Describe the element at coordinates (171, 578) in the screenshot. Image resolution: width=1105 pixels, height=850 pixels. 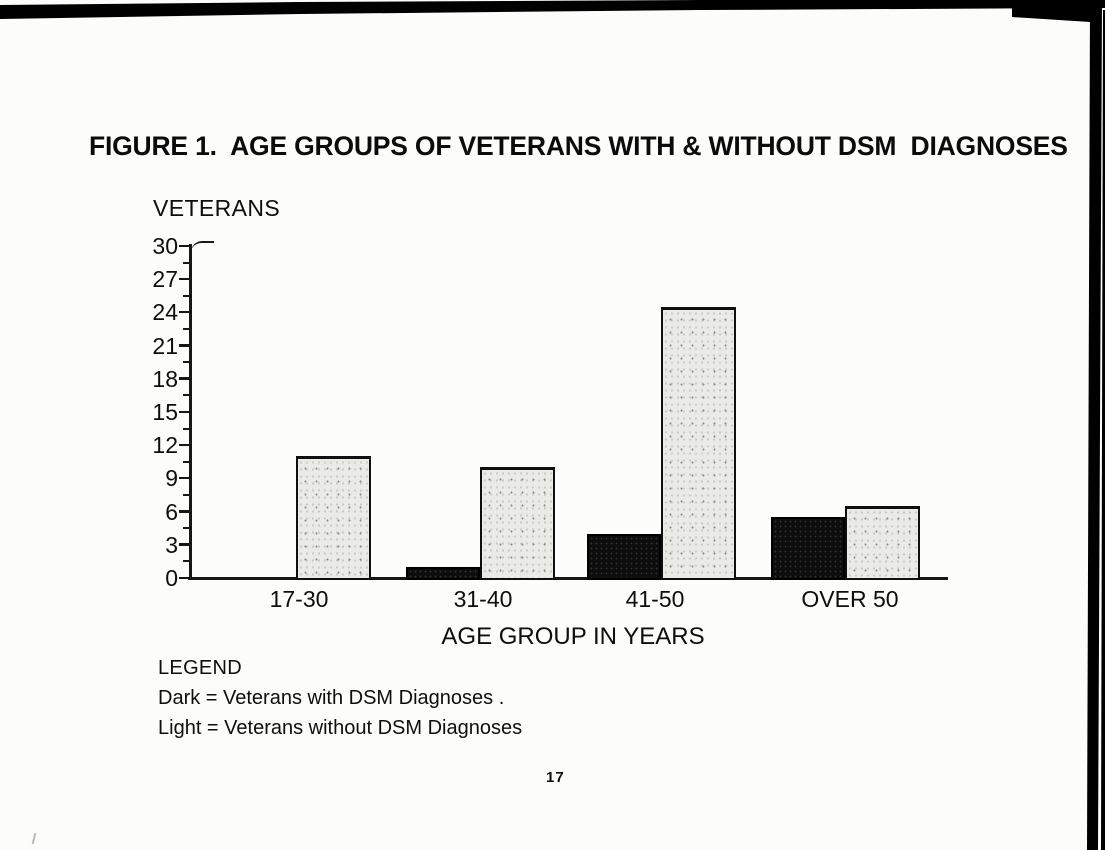
I see `y-tick-label: 0` at that location.